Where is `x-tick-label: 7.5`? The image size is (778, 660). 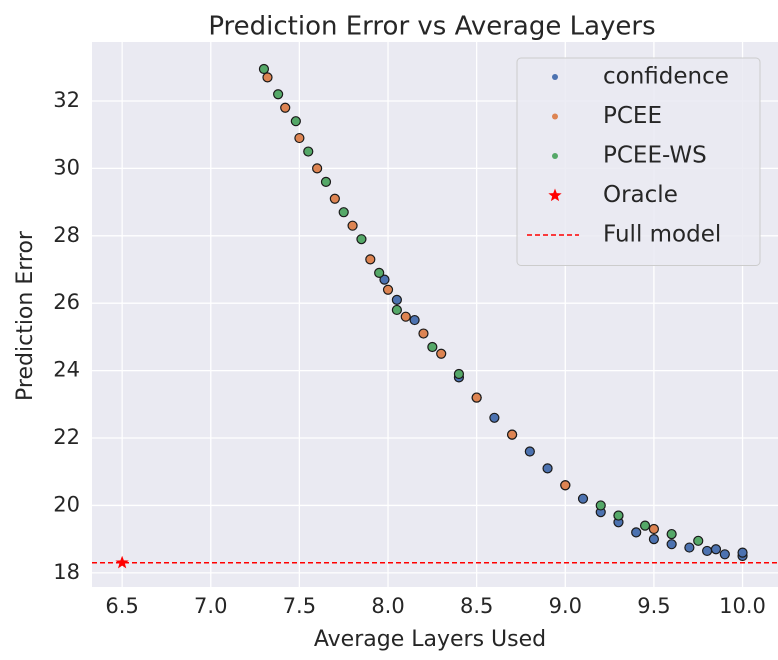
x-tick-label: 7.5 is located at coordinates (299, 606).